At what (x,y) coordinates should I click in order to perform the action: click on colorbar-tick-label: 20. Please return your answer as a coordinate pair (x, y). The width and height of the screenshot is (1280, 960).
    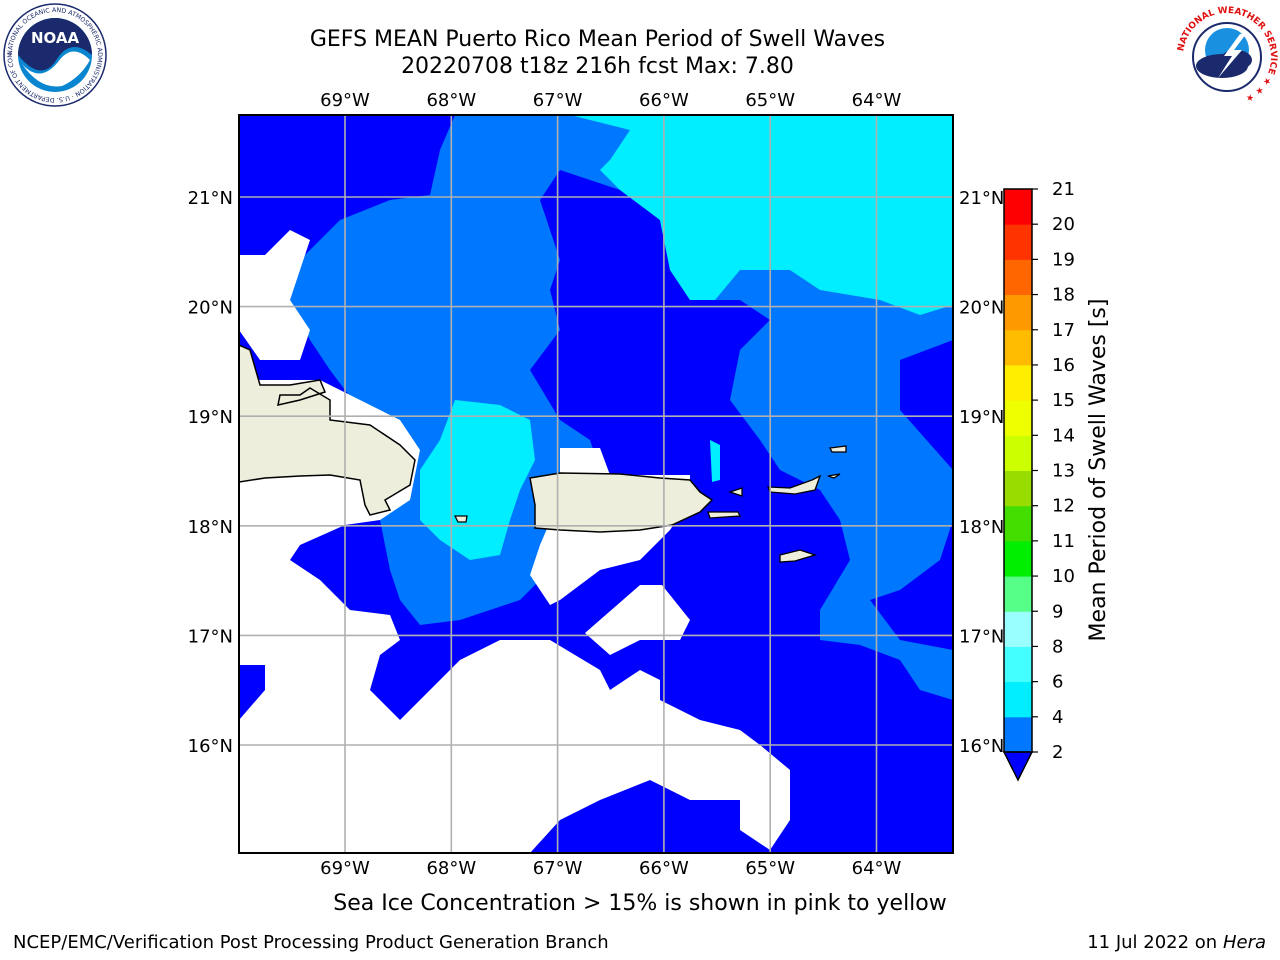
    Looking at the image, I should click on (1063, 224).